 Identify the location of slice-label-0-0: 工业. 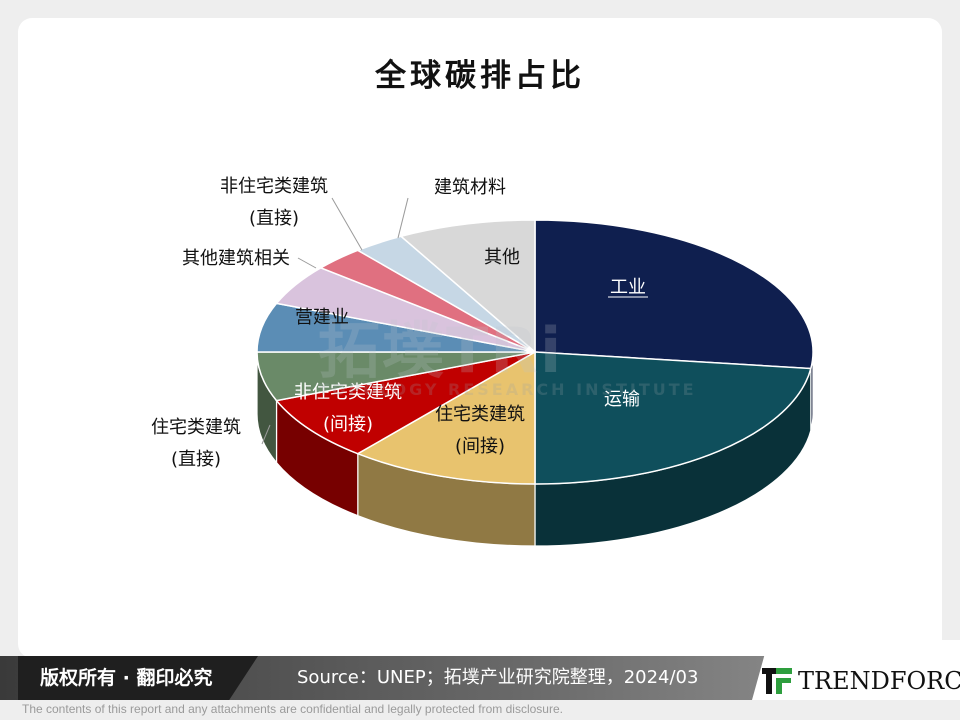
(628, 287).